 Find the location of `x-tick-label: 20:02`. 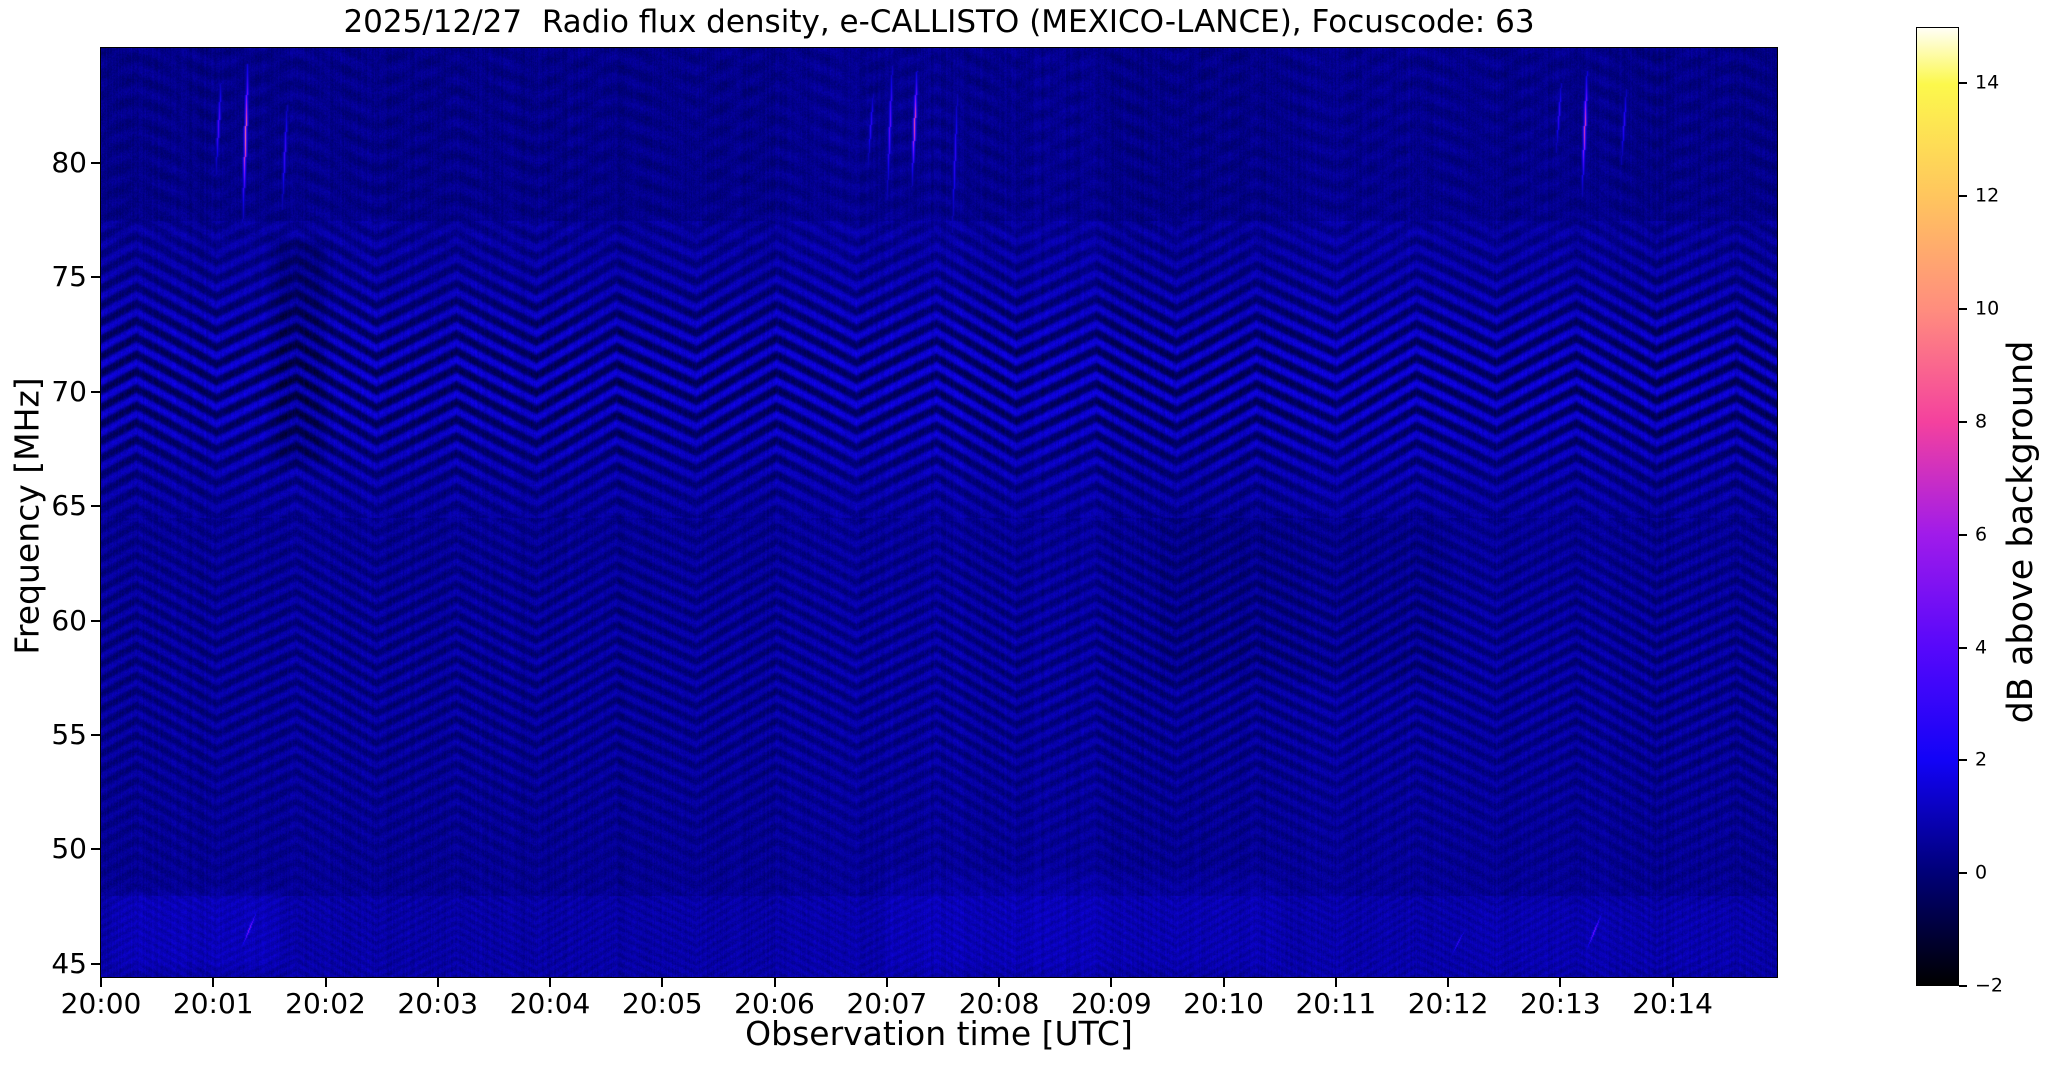

x-tick-label: 20:02 is located at coordinates (325, 1003).